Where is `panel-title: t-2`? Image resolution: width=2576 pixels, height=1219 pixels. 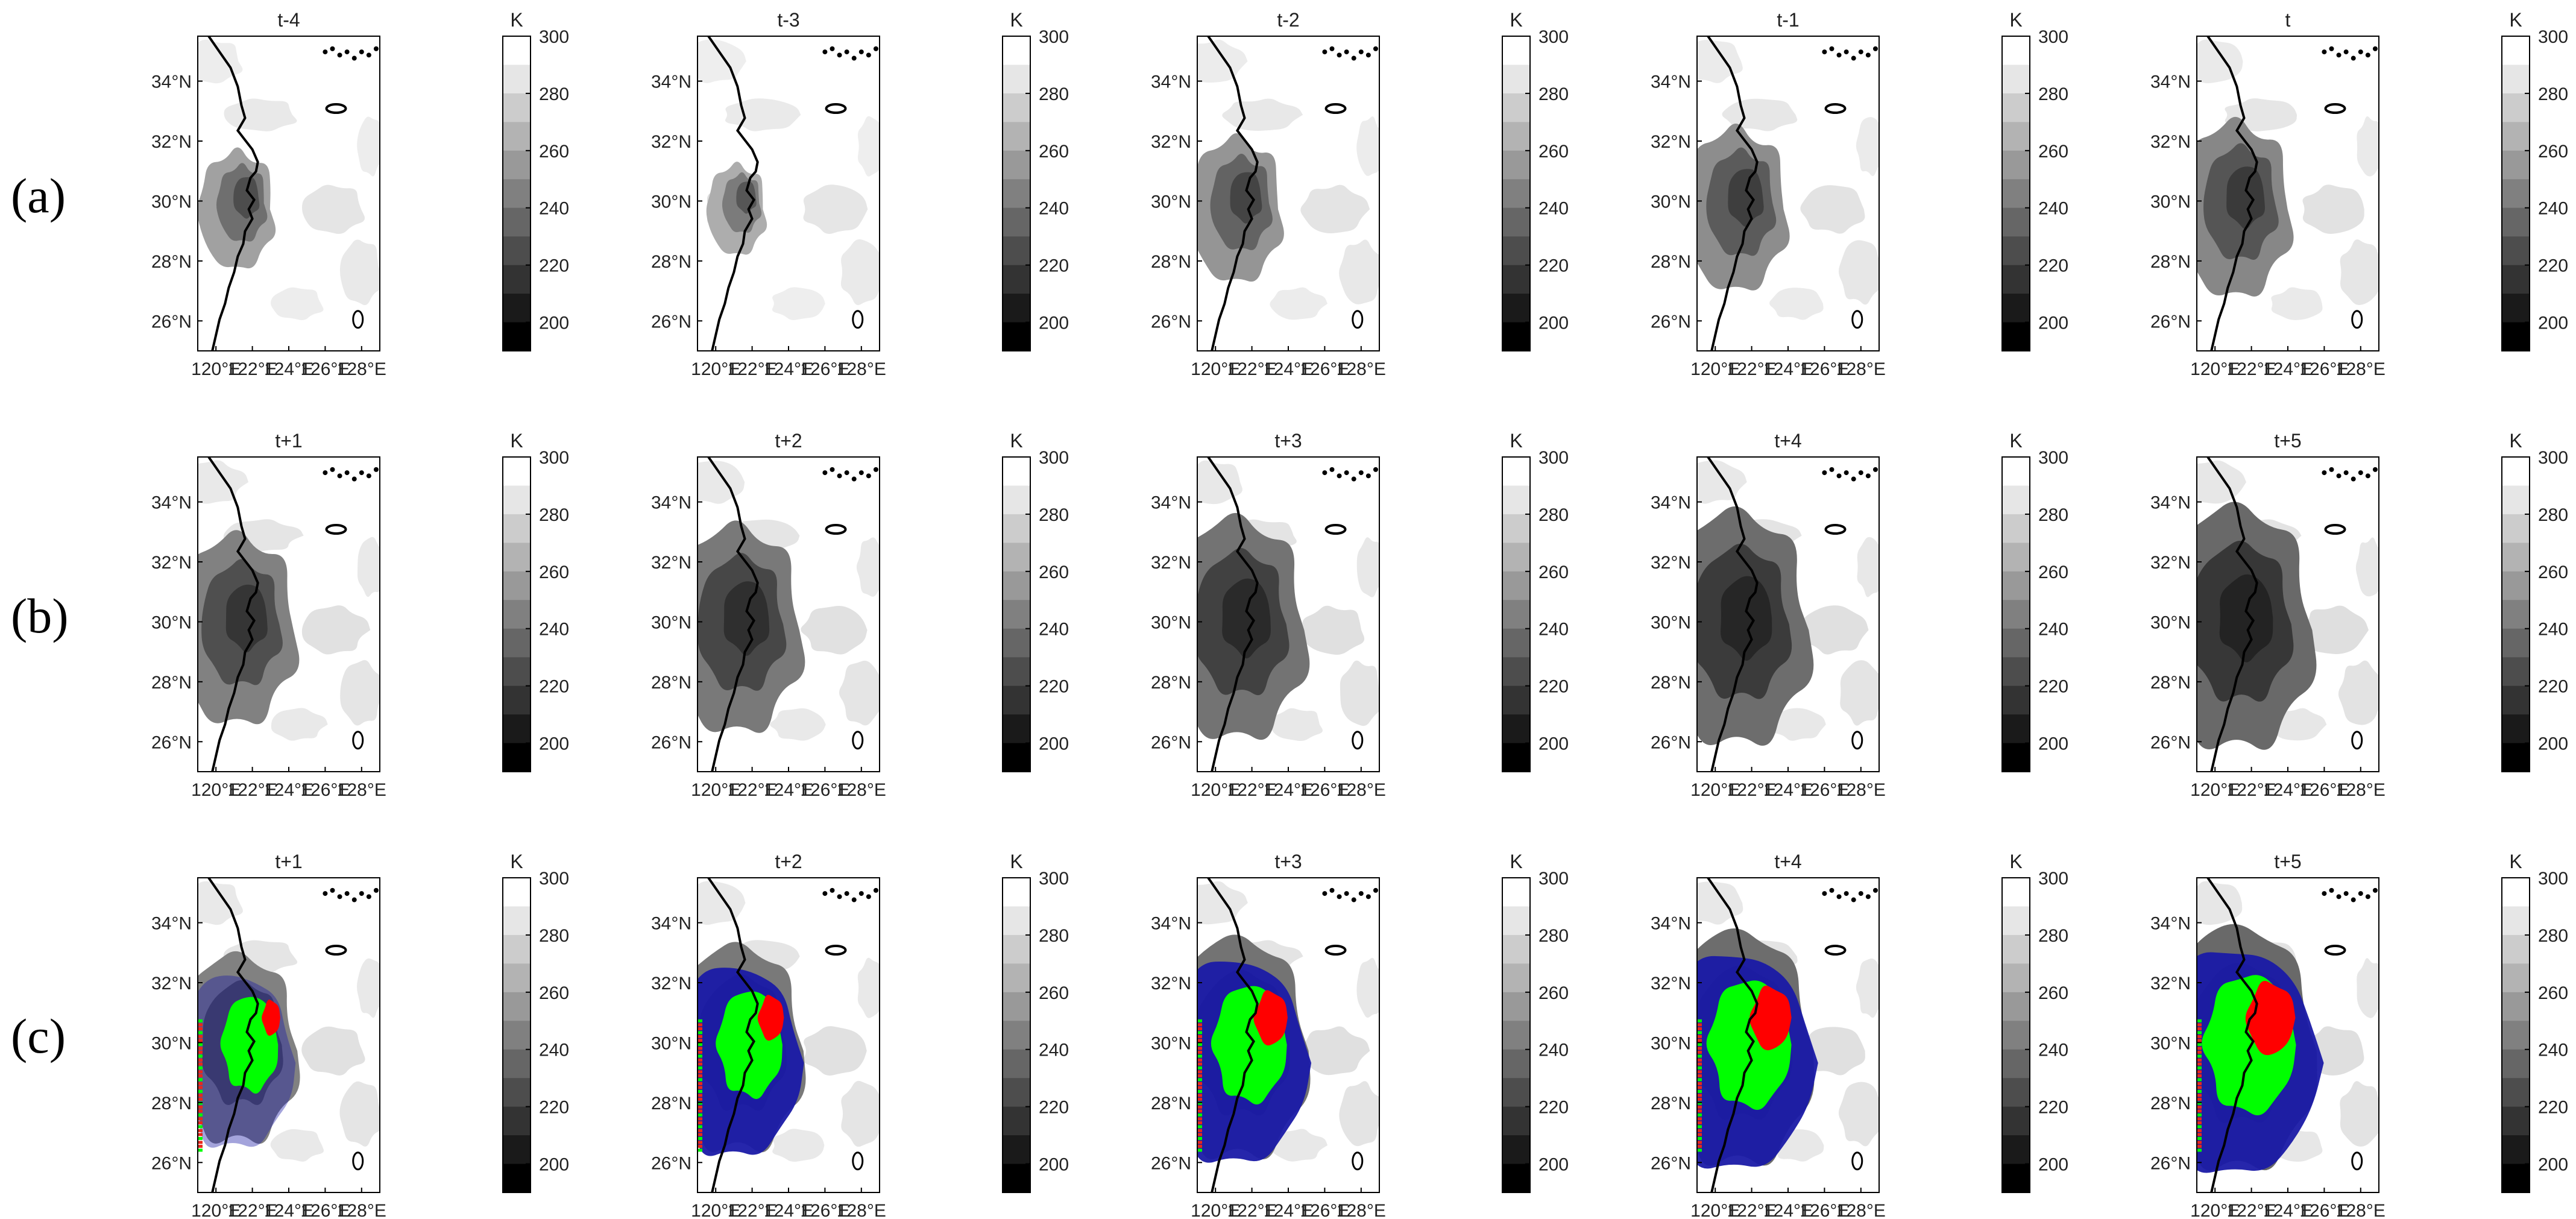
panel-title: t-2 is located at coordinates (1288, 20).